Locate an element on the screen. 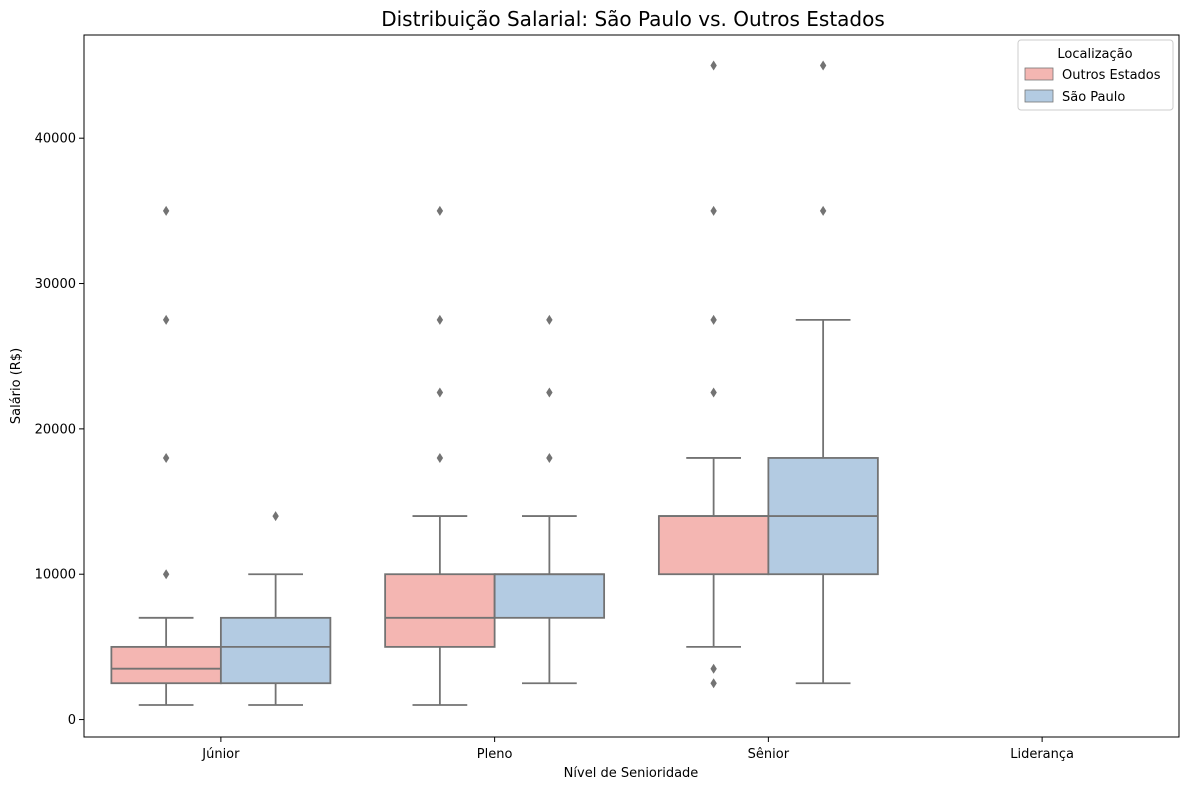 The height and width of the screenshot is (790, 1189). y-axis-label: Salário (R$) is located at coordinates (16, 386).